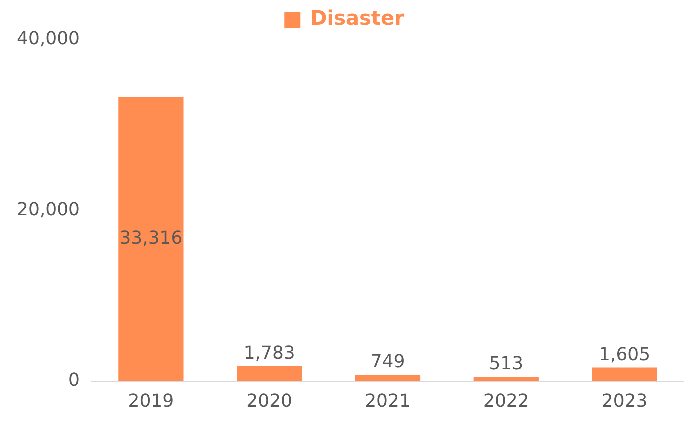 This screenshot has width=689, height=423. What do you see at coordinates (270, 353) in the screenshot?
I see `data-label: 1,783` at bounding box center [270, 353].